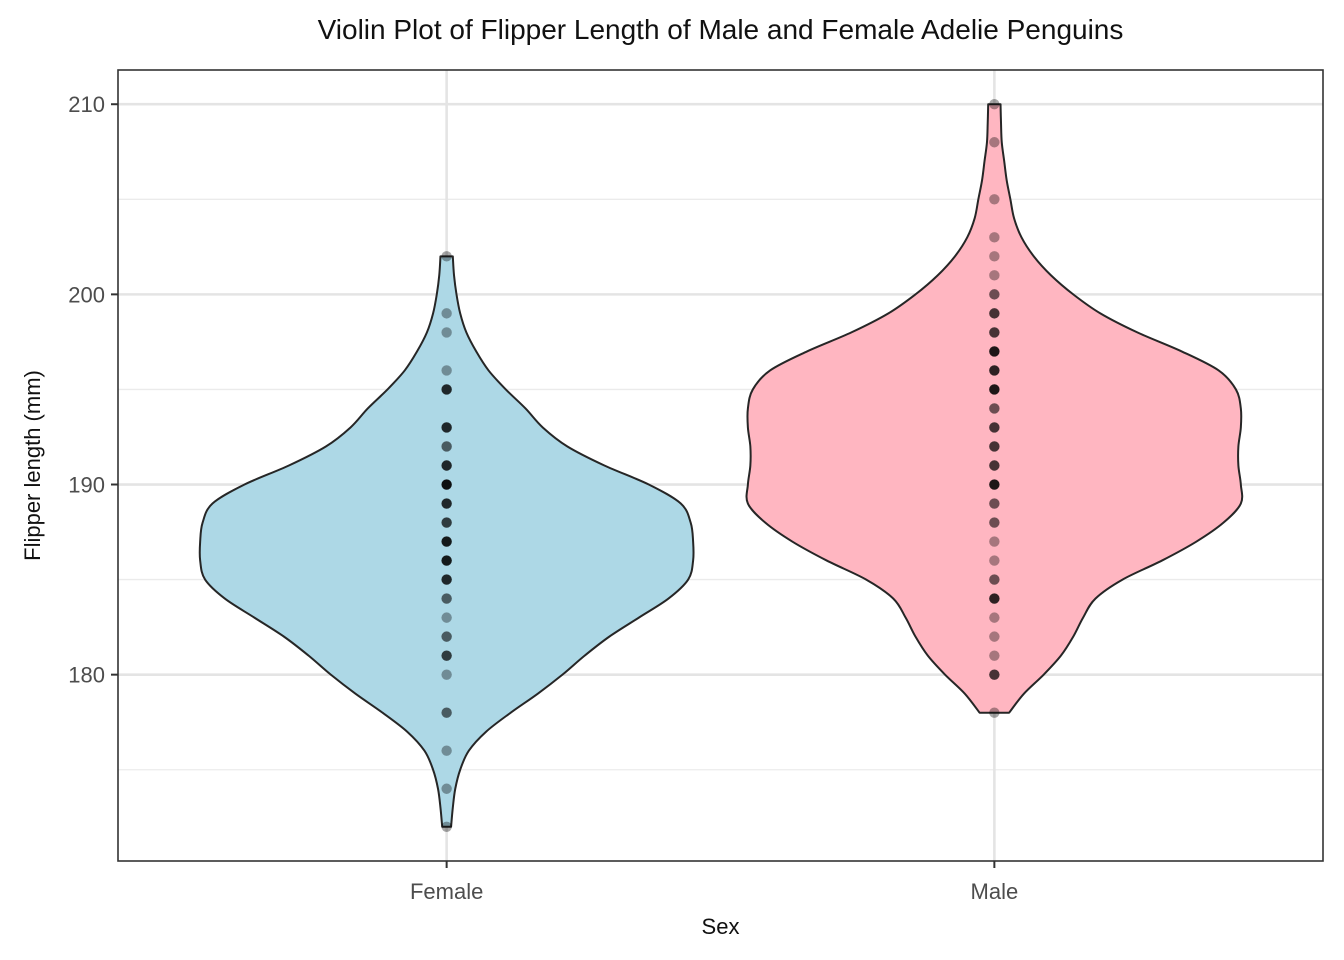 Image resolution: width=1344 pixels, height=960 pixels. Describe the element at coordinates (446, 891) in the screenshot. I see `x-tick-label: Female` at that location.